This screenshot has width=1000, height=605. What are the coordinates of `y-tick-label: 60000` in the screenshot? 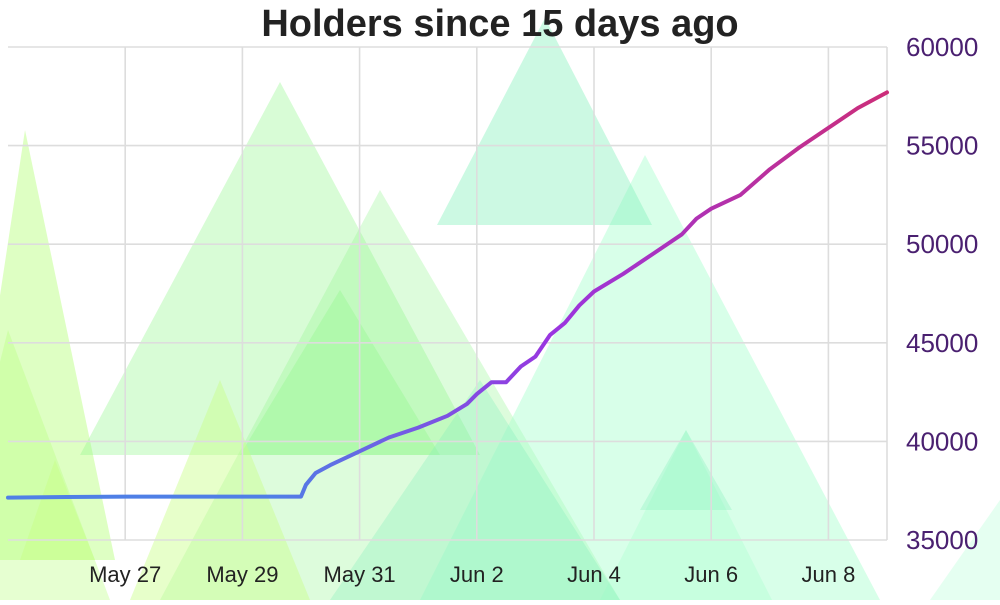 It's located at (942, 47).